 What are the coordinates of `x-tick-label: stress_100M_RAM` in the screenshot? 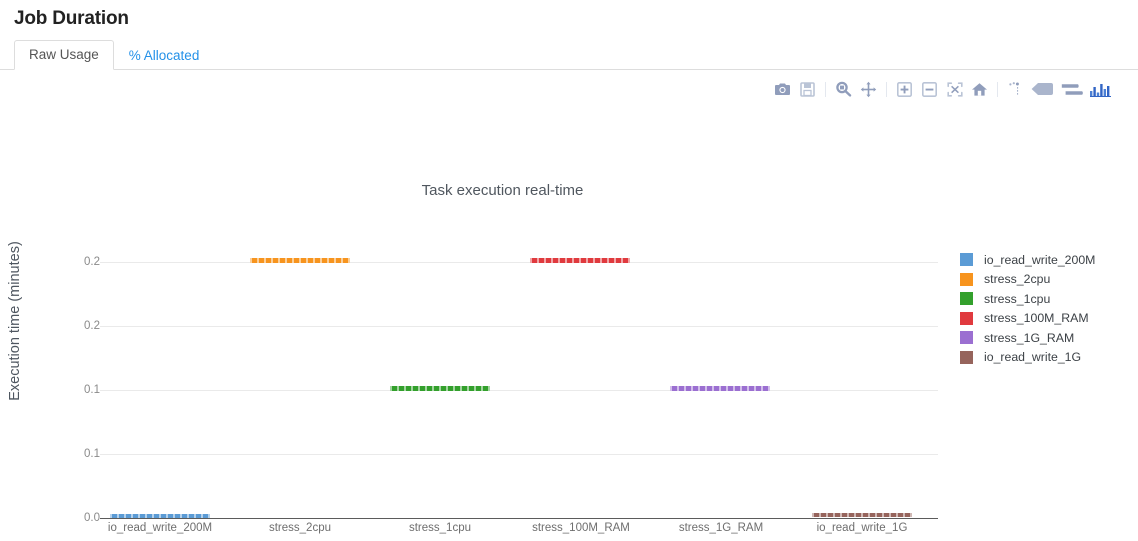 It's located at (581, 528).